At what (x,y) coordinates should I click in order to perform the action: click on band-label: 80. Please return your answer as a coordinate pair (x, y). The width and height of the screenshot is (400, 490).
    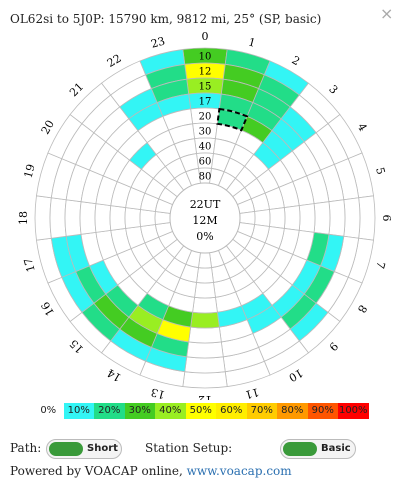
    Looking at the image, I should click on (205, 177).